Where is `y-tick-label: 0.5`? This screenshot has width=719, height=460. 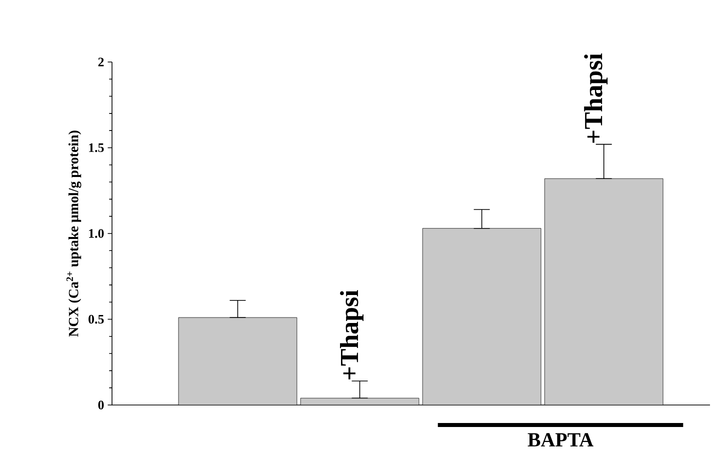 y-tick-label: 0.5 is located at coordinates (96, 319).